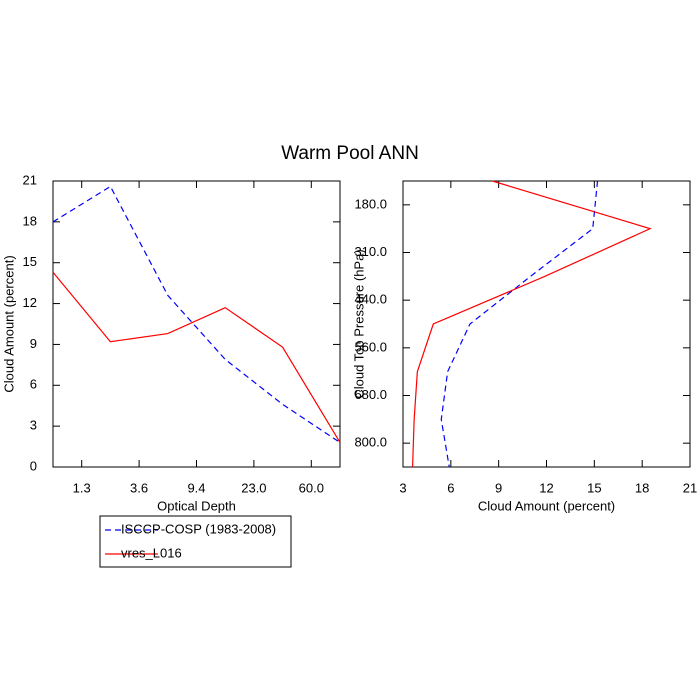 The width and height of the screenshot is (700, 700). Describe the element at coordinates (370, 251) in the screenshot. I see `y-tick-label: 310.0` at that location.